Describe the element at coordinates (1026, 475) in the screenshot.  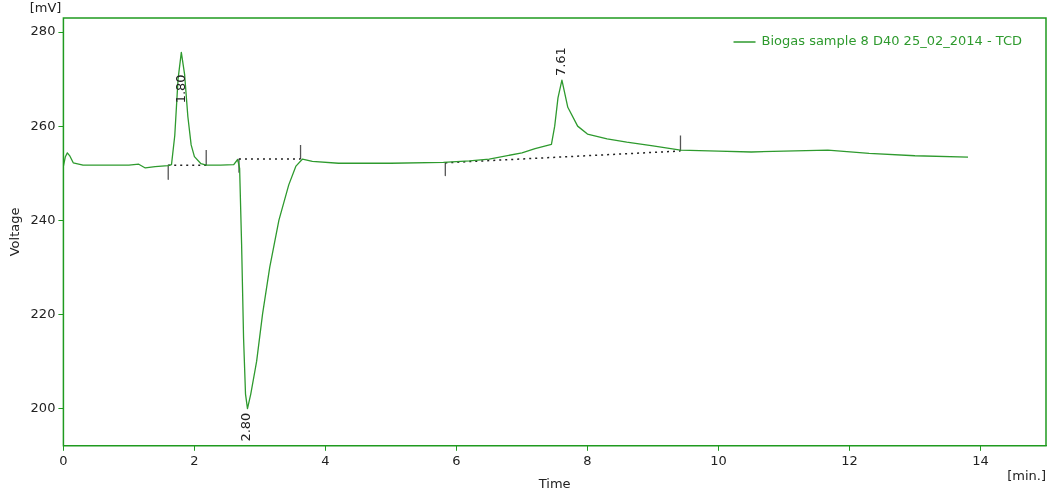
I see `text: [min.]` at that location.